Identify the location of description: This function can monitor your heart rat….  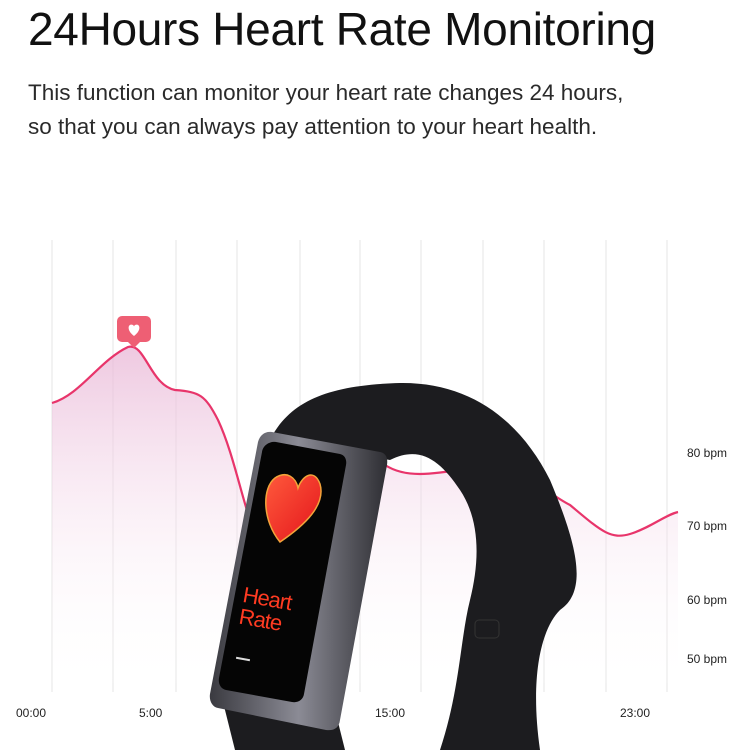
(325, 110).